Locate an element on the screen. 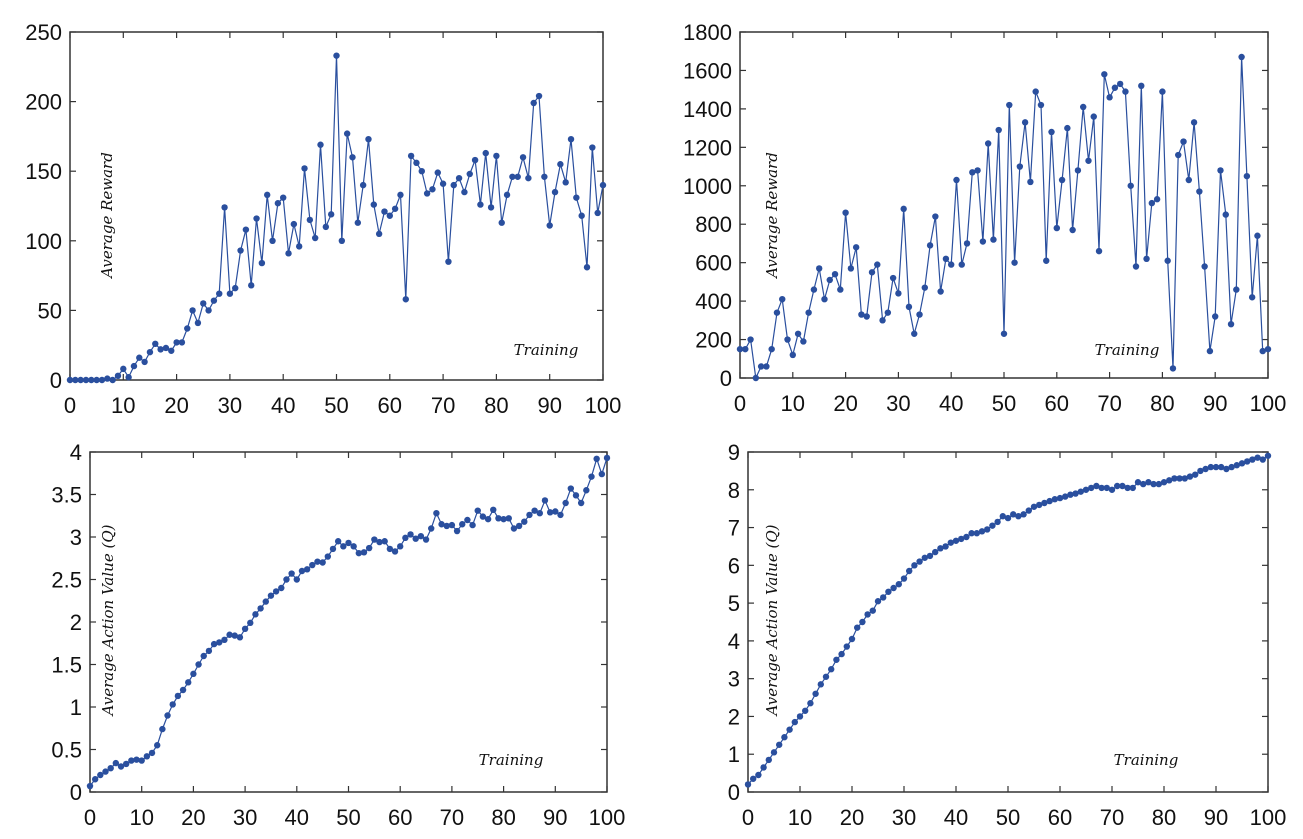 The height and width of the screenshot is (839, 1303). y-tick-label: 1 is located at coordinates (76, 707).